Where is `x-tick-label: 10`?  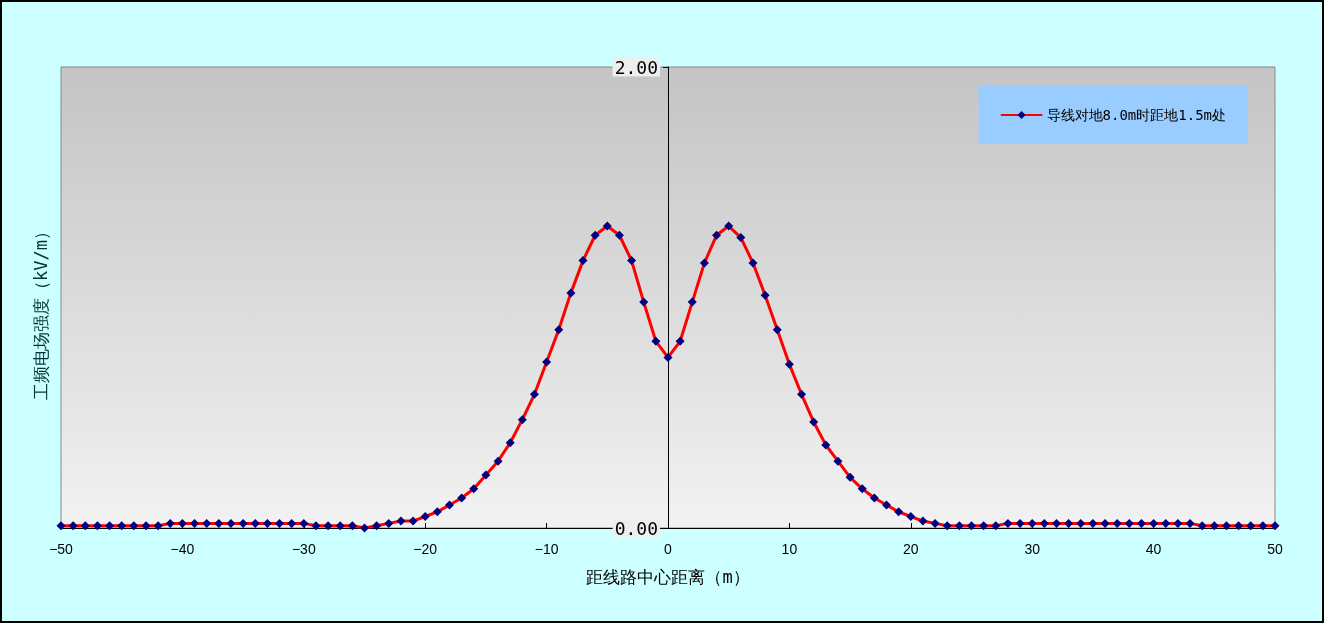 x-tick-label: 10 is located at coordinates (789, 549).